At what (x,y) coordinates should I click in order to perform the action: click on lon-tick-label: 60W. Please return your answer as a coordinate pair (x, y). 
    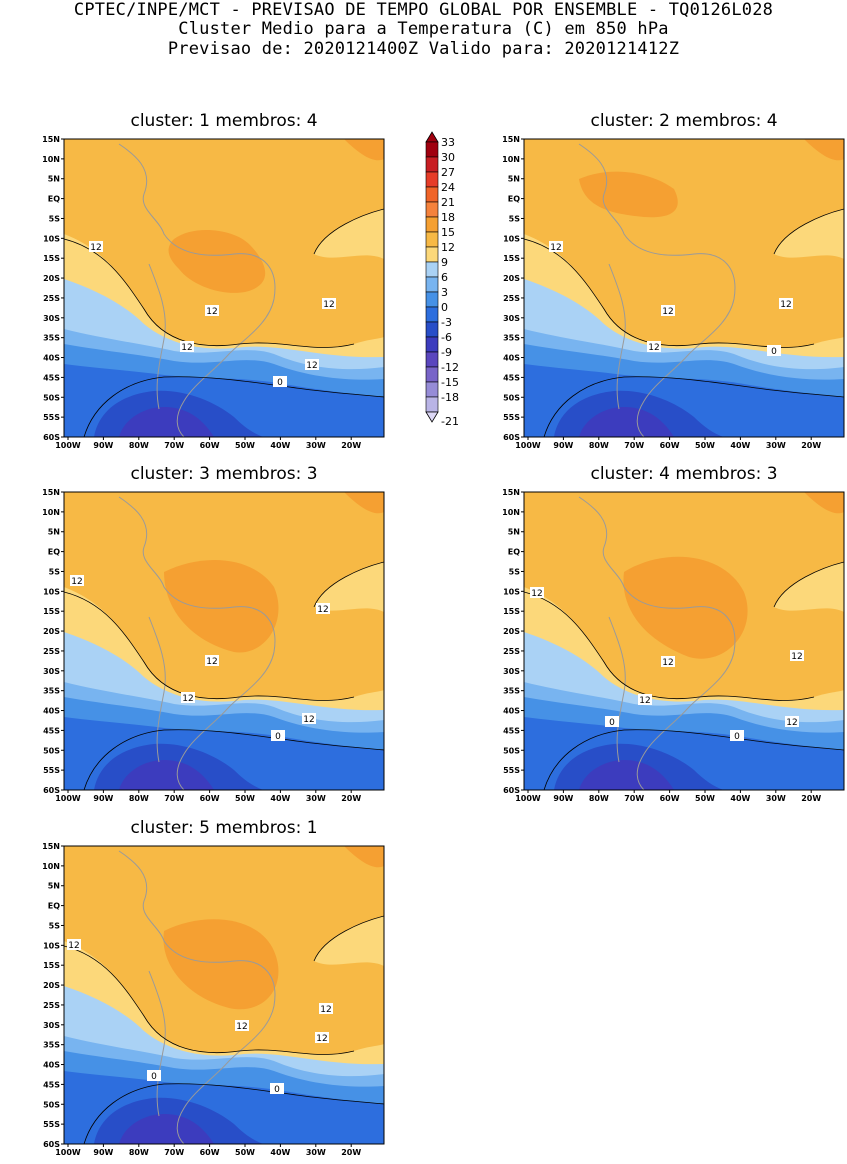
    Looking at the image, I should click on (210, 798).